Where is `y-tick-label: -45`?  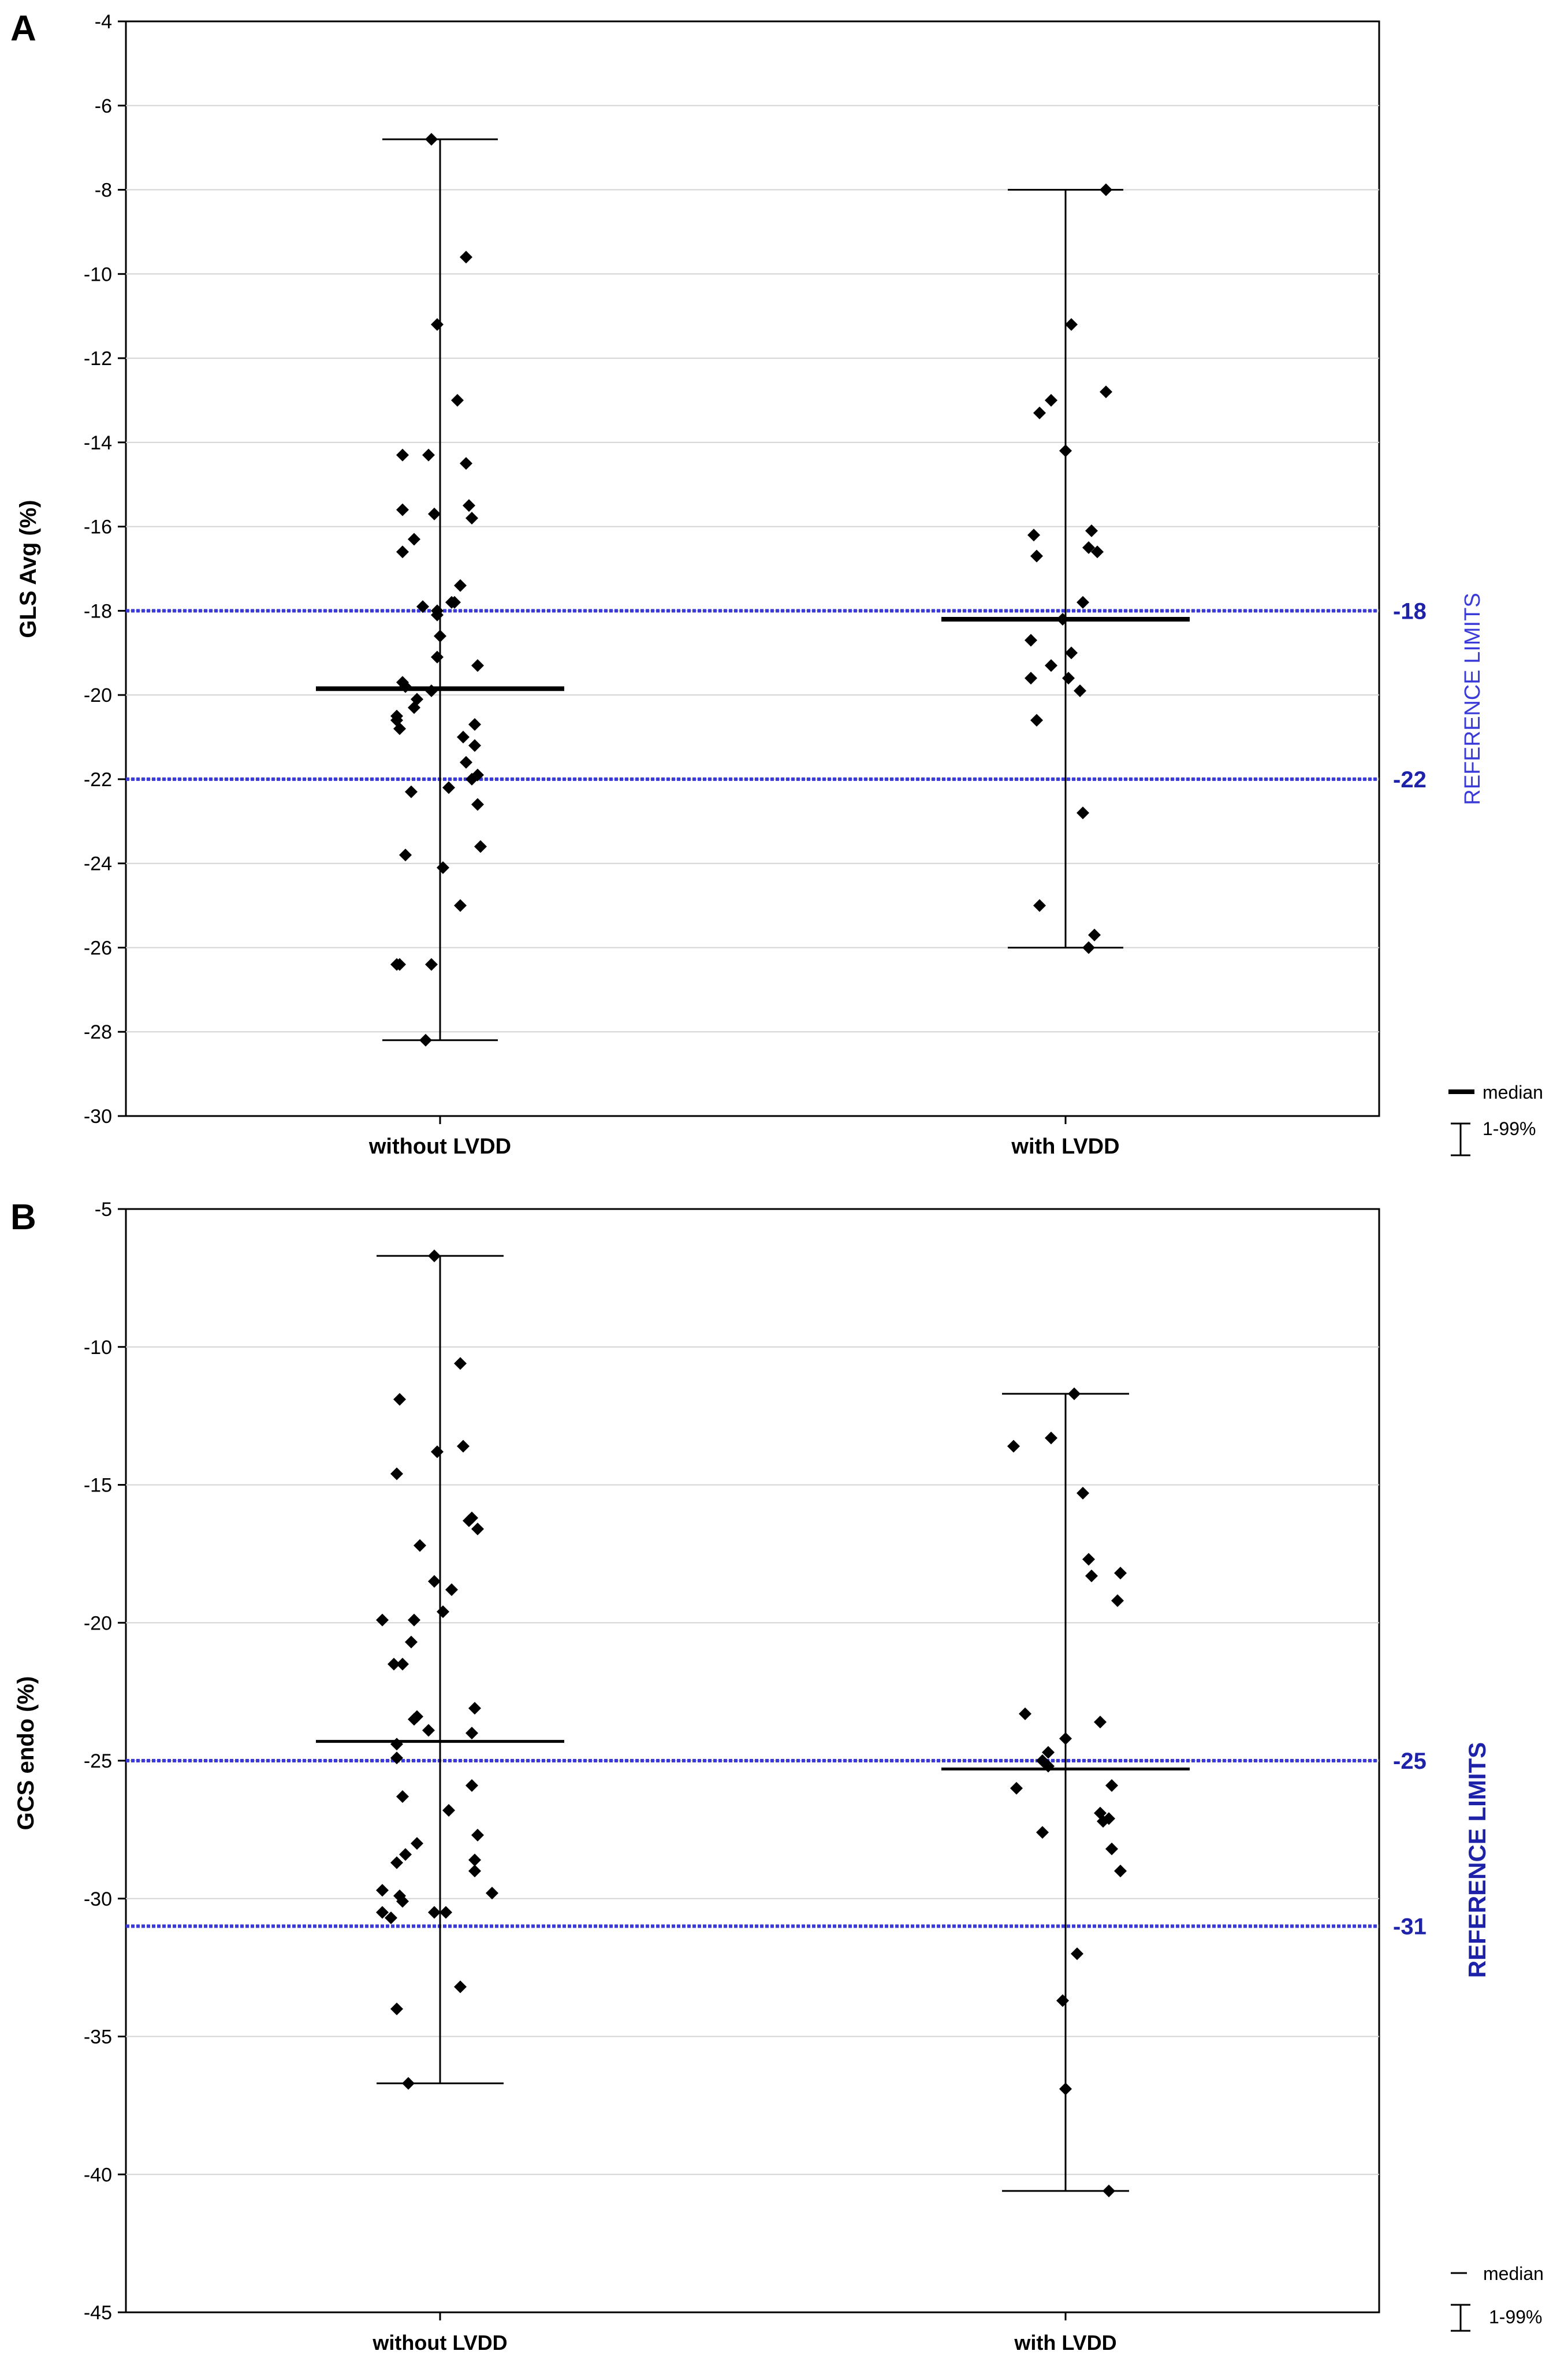
y-tick-label: -45 is located at coordinates (98, 2313).